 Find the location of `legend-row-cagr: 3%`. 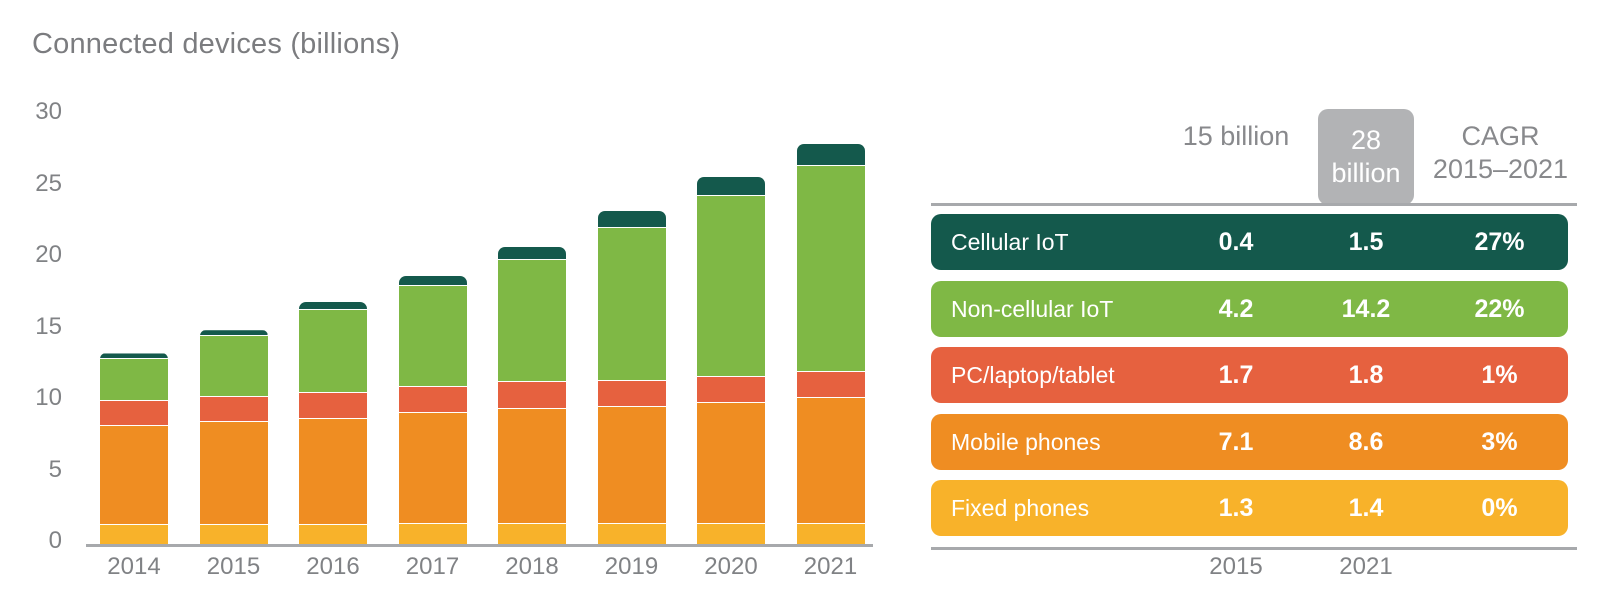

legend-row-cagr: 3% is located at coordinates (1499, 441).